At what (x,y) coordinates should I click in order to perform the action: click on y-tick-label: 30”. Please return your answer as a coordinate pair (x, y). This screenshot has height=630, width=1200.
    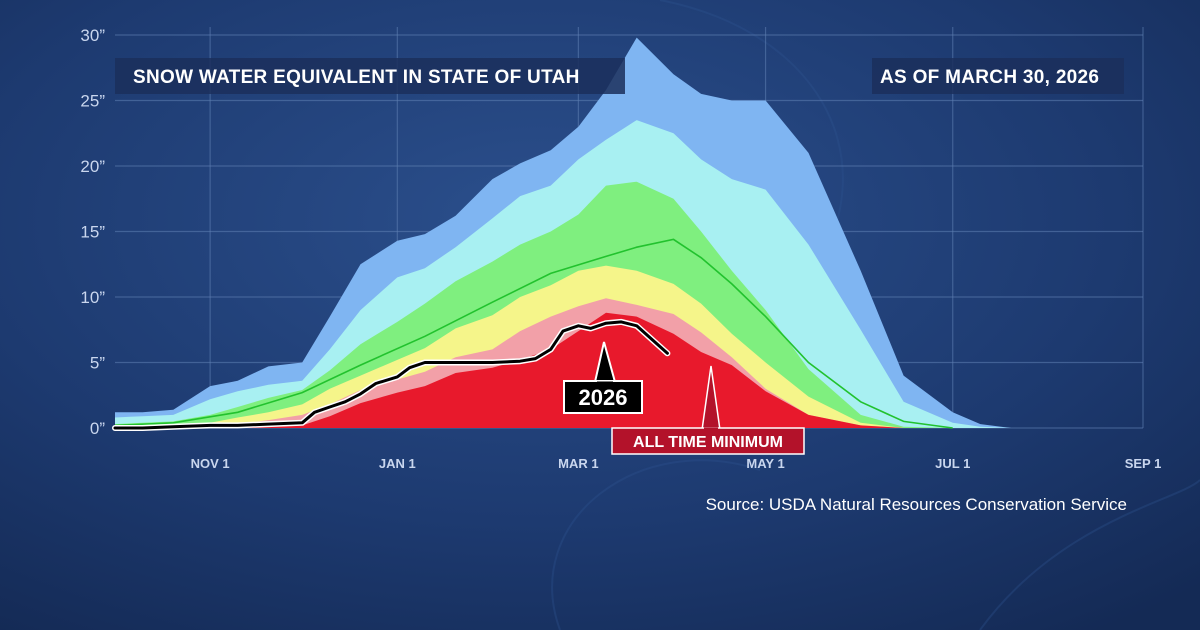
    Looking at the image, I should click on (92, 35).